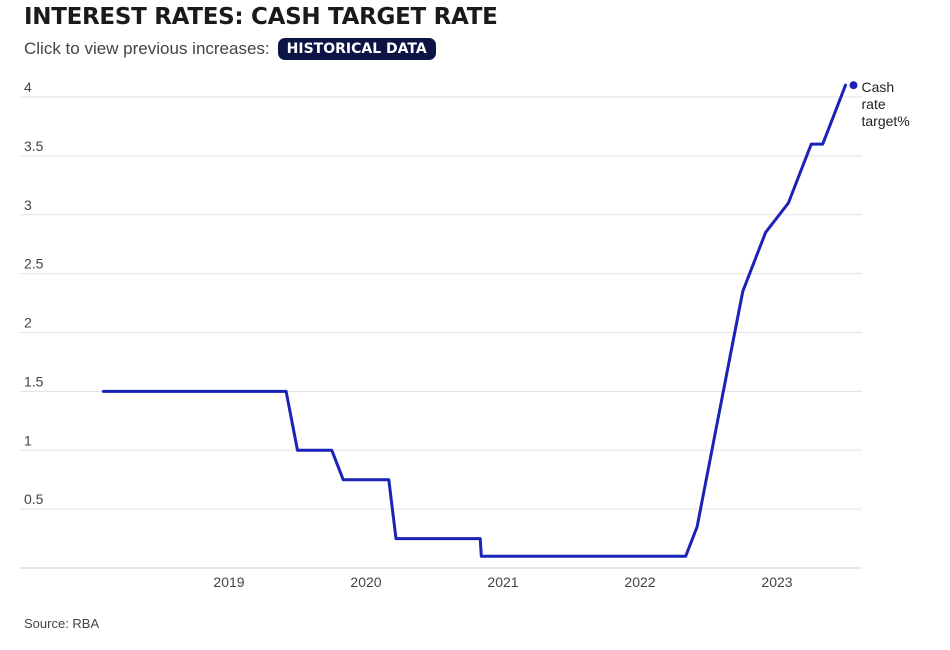  What do you see at coordinates (261, 17) in the screenshot?
I see `chart-title: INTEREST RATES: CASH TARGET RATE` at bounding box center [261, 17].